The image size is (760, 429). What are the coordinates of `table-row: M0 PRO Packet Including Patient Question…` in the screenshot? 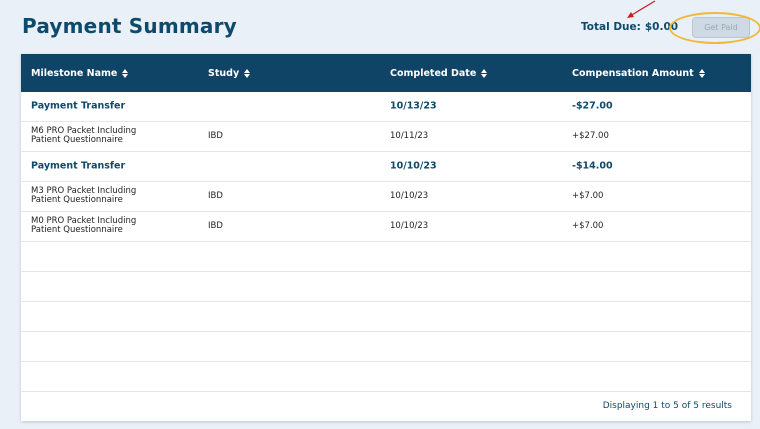 It's located at (386, 227).